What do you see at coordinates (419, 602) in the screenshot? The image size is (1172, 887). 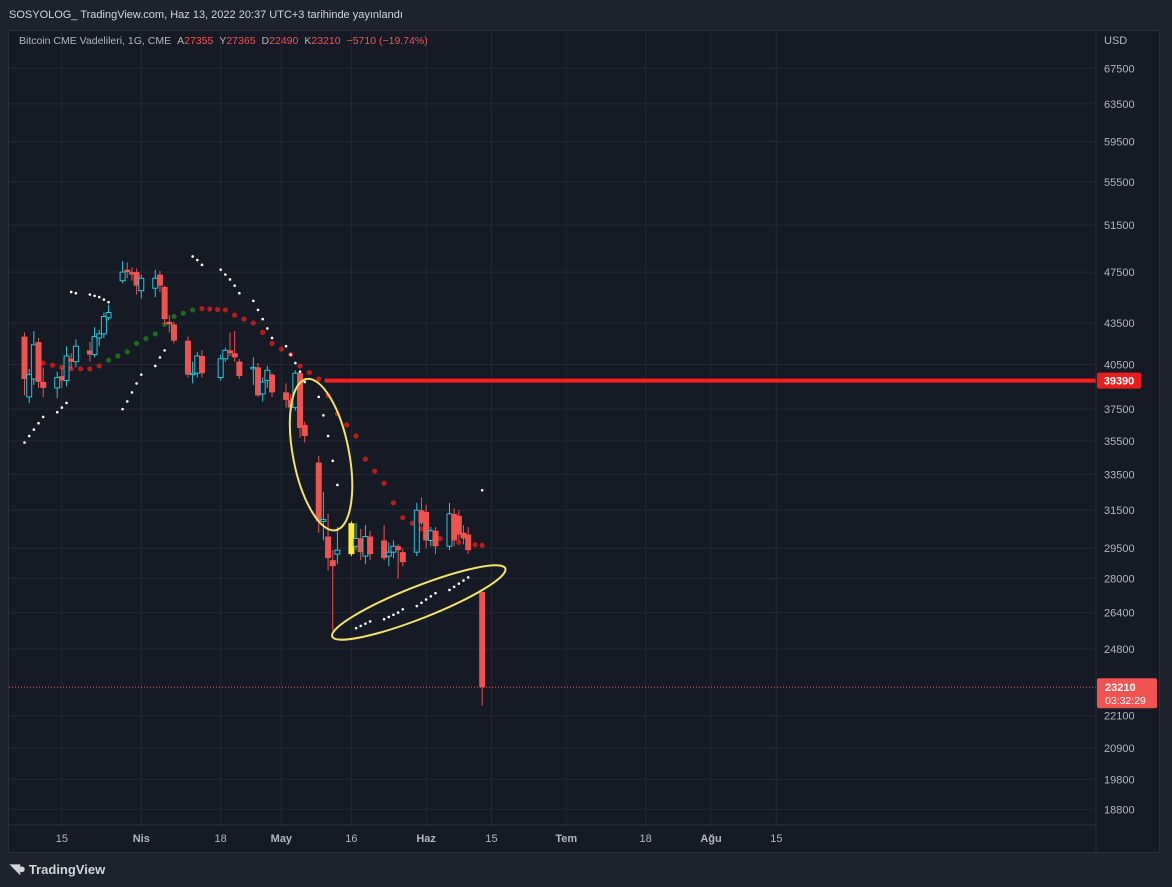 I see `annotation-ellipse-psar` at bounding box center [419, 602].